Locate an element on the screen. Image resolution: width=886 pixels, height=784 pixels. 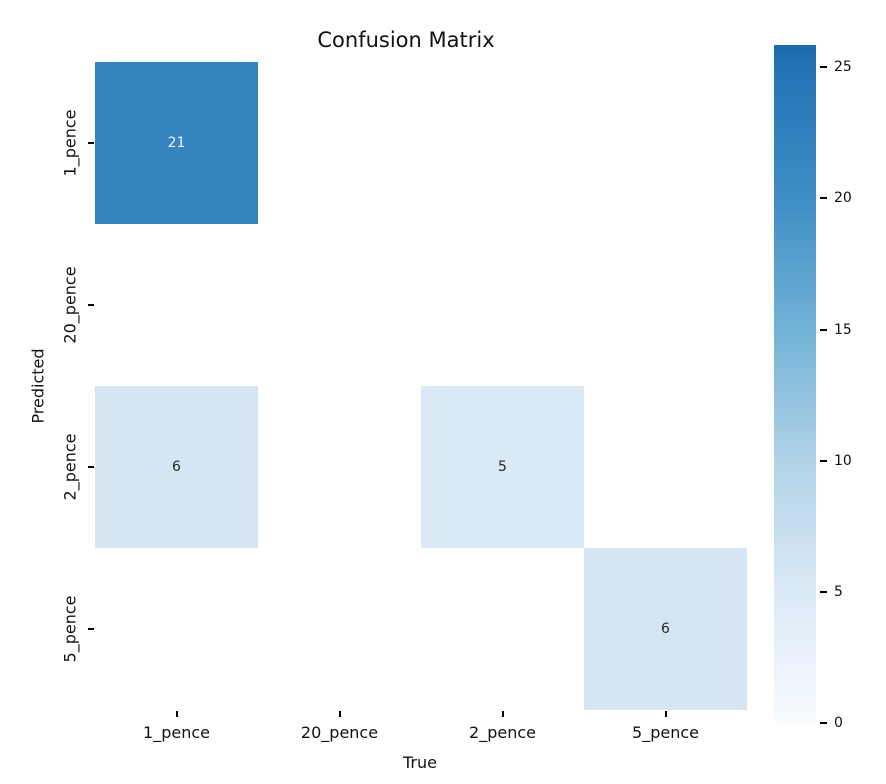
x-tick-label: 2_pence is located at coordinates (502, 732).